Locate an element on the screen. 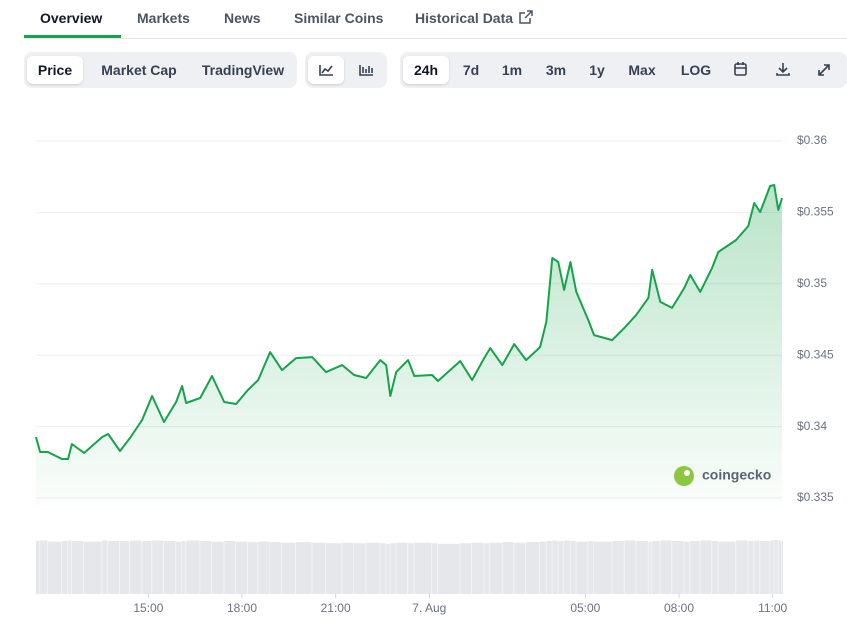 The image size is (847, 631). range-button: 7d is located at coordinates (471, 70).